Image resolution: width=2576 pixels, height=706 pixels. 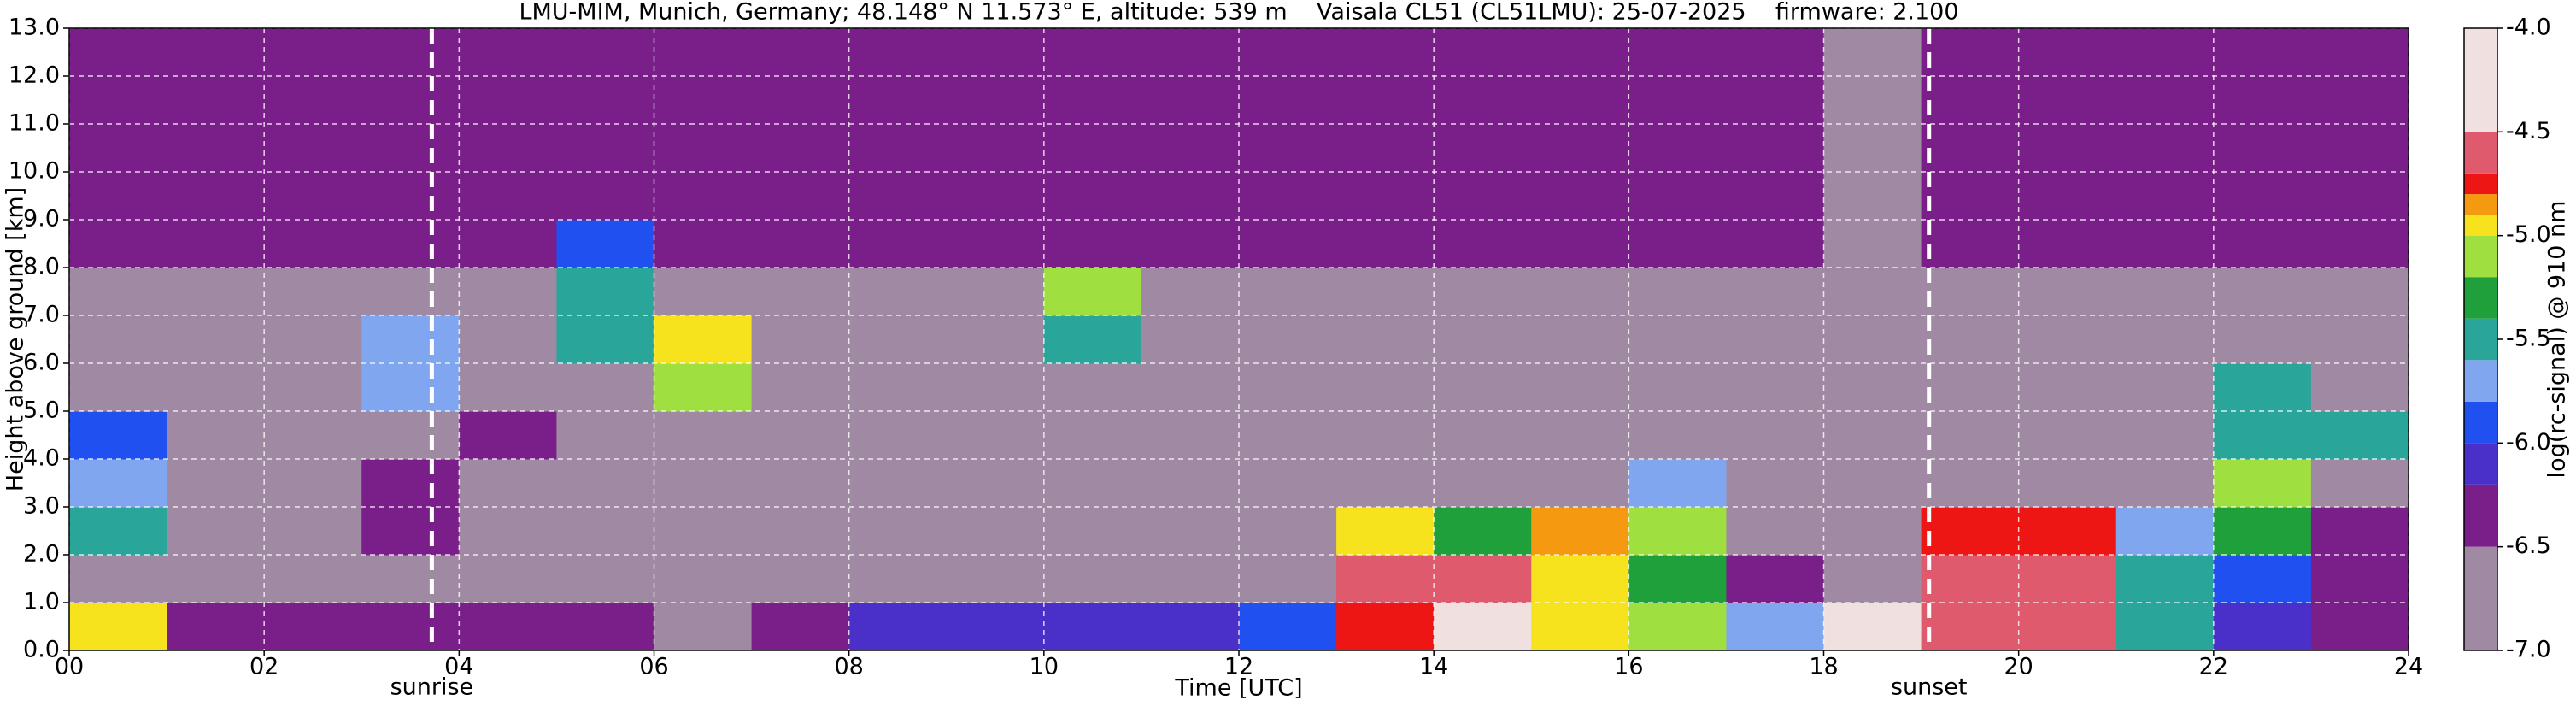 I want to click on x-tick-label: 24, so click(x=2408, y=667).